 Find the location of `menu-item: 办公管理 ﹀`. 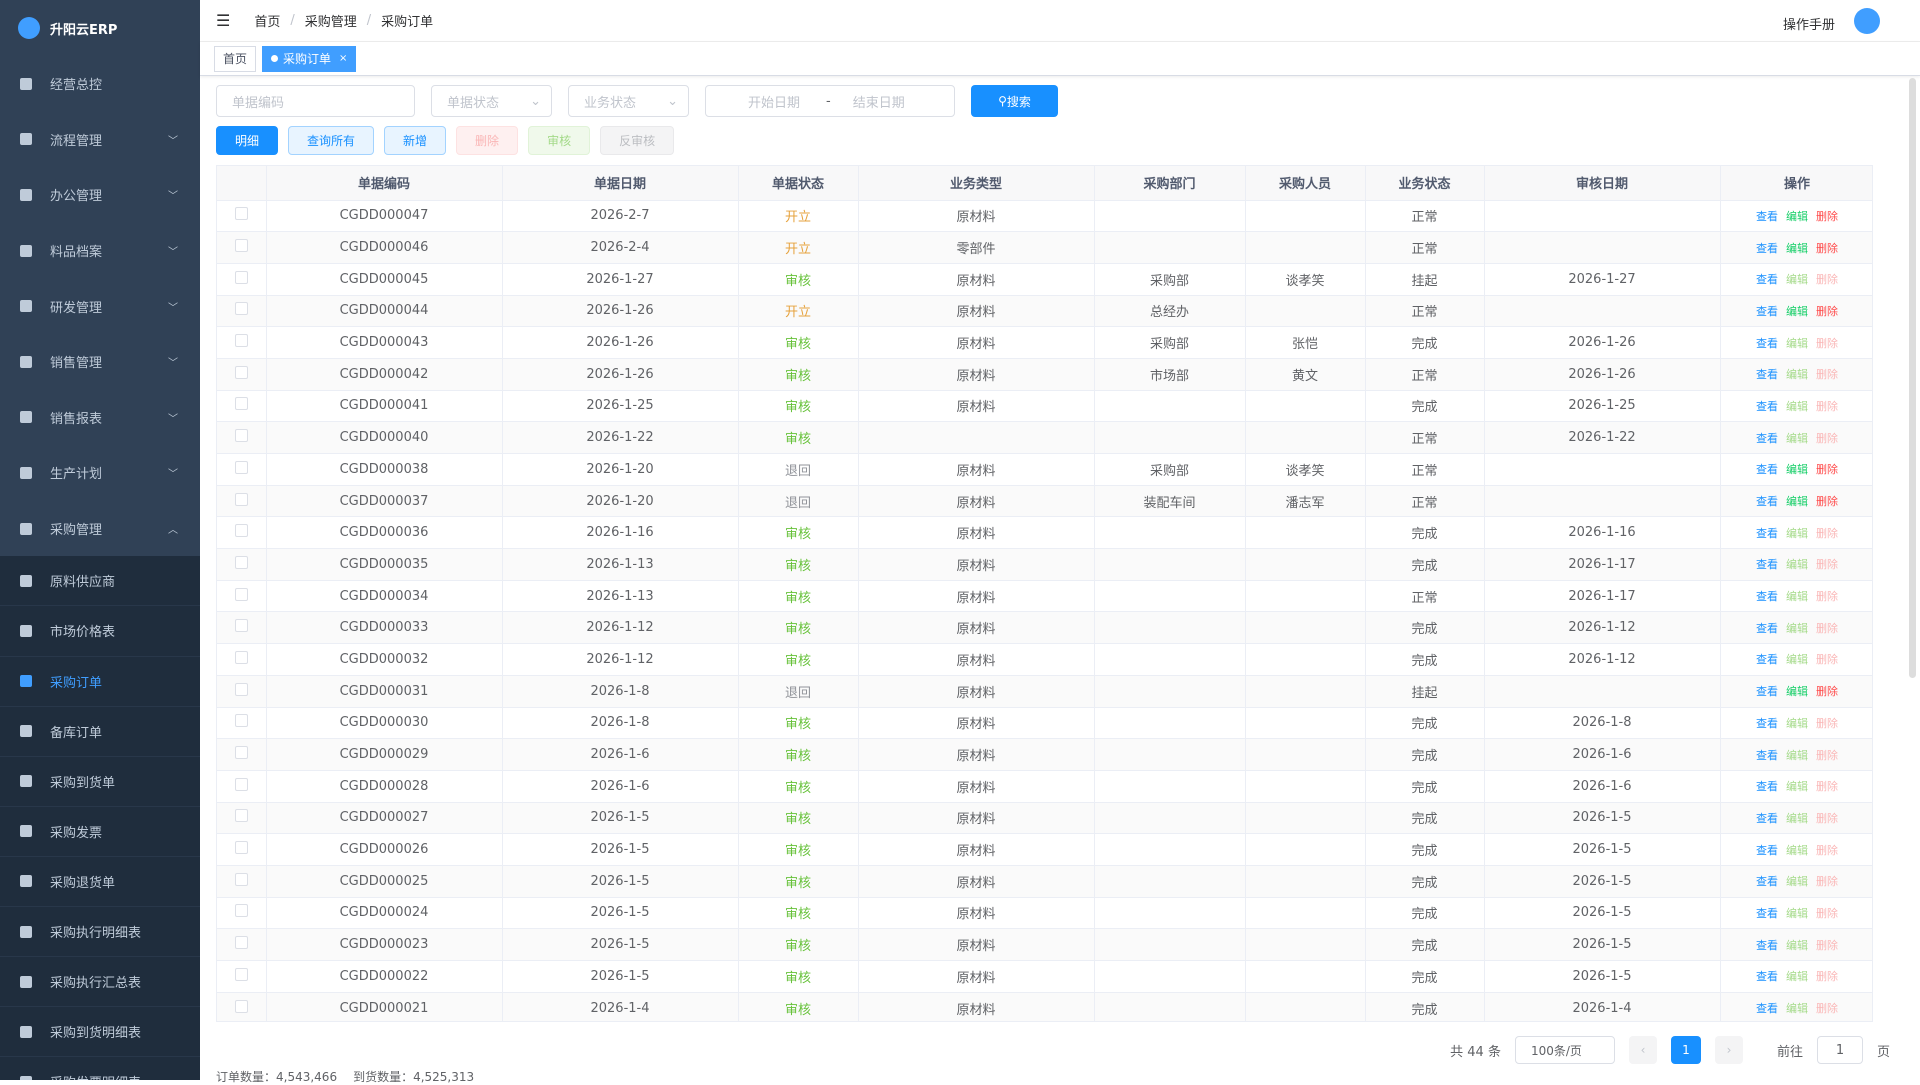

menu-item: 办公管理 ﹀ is located at coordinates (100, 195).